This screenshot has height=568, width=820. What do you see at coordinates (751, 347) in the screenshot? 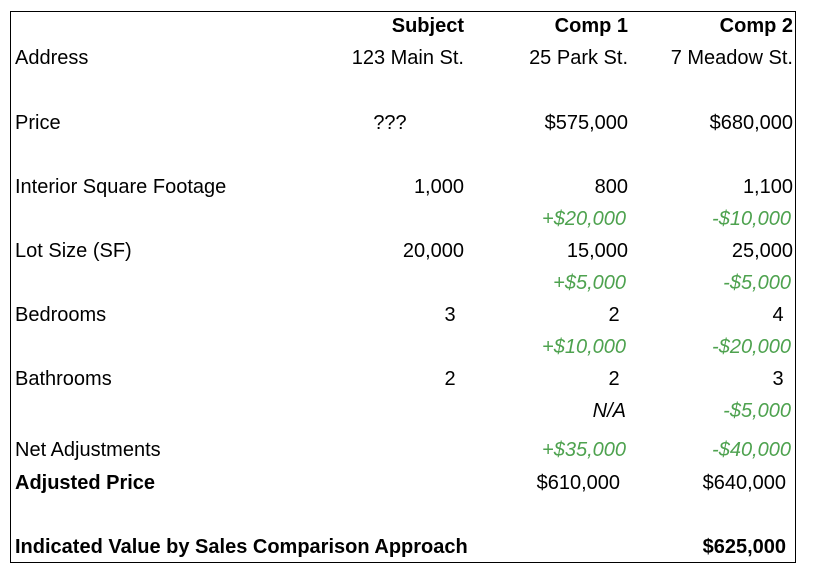
I see `bedrooms-adjustment-comp2: -$20,000` at bounding box center [751, 347].